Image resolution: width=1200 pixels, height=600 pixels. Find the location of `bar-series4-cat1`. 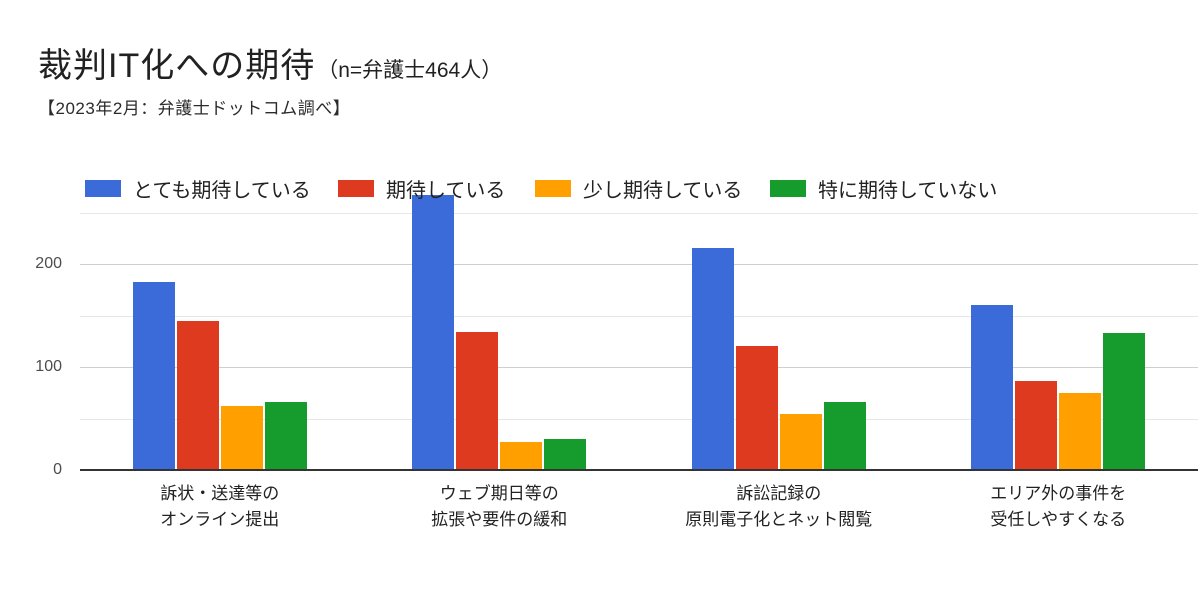

bar-series4-cat1 is located at coordinates (285, 436).